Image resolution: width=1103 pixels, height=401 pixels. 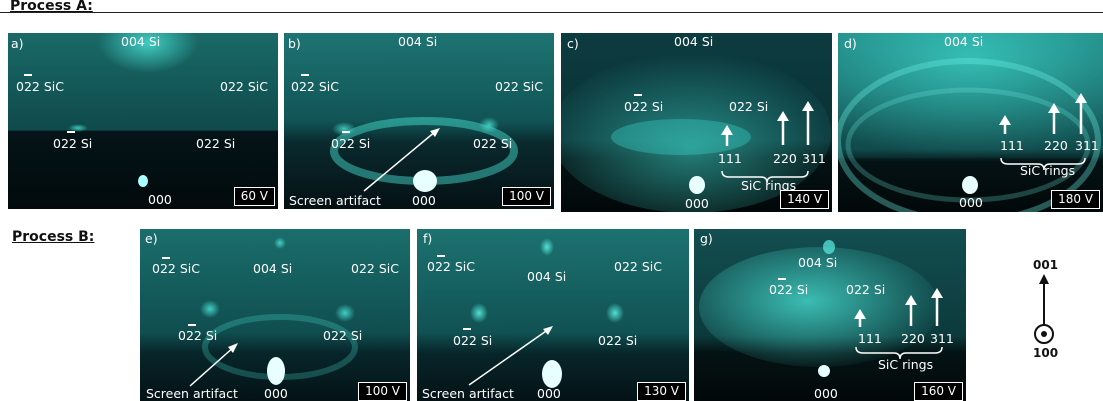 What do you see at coordinates (73, 143) in the screenshot?
I see `panel-a-022-si-left: 022 Si` at bounding box center [73, 143].